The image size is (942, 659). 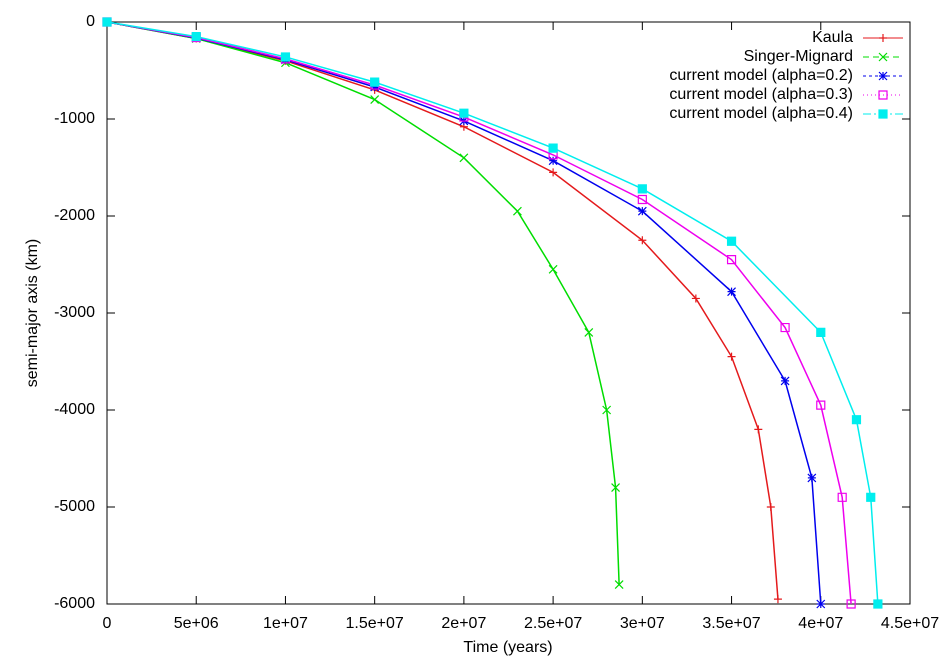 What do you see at coordinates (798, 56) in the screenshot?
I see `legend-label: Singer-Mignard` at bounding box center [798, 56].